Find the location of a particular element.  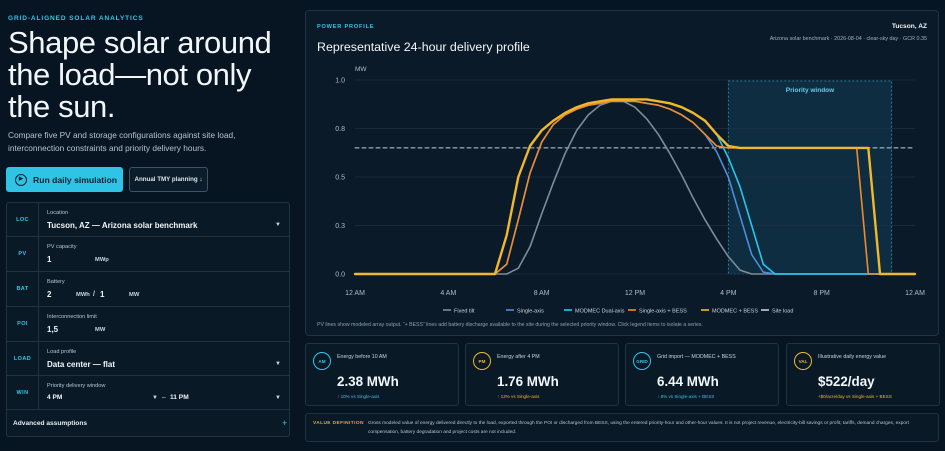

metric-value: 1.76 MWh is located at coordinates (528, 381).